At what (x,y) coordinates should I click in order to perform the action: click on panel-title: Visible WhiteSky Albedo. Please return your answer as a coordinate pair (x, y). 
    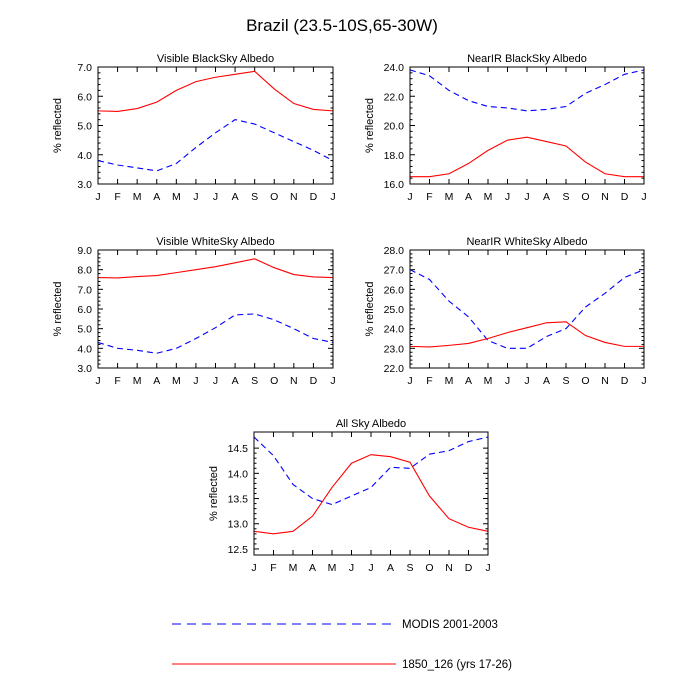
    Looking at the image, I should click on (215, 242).